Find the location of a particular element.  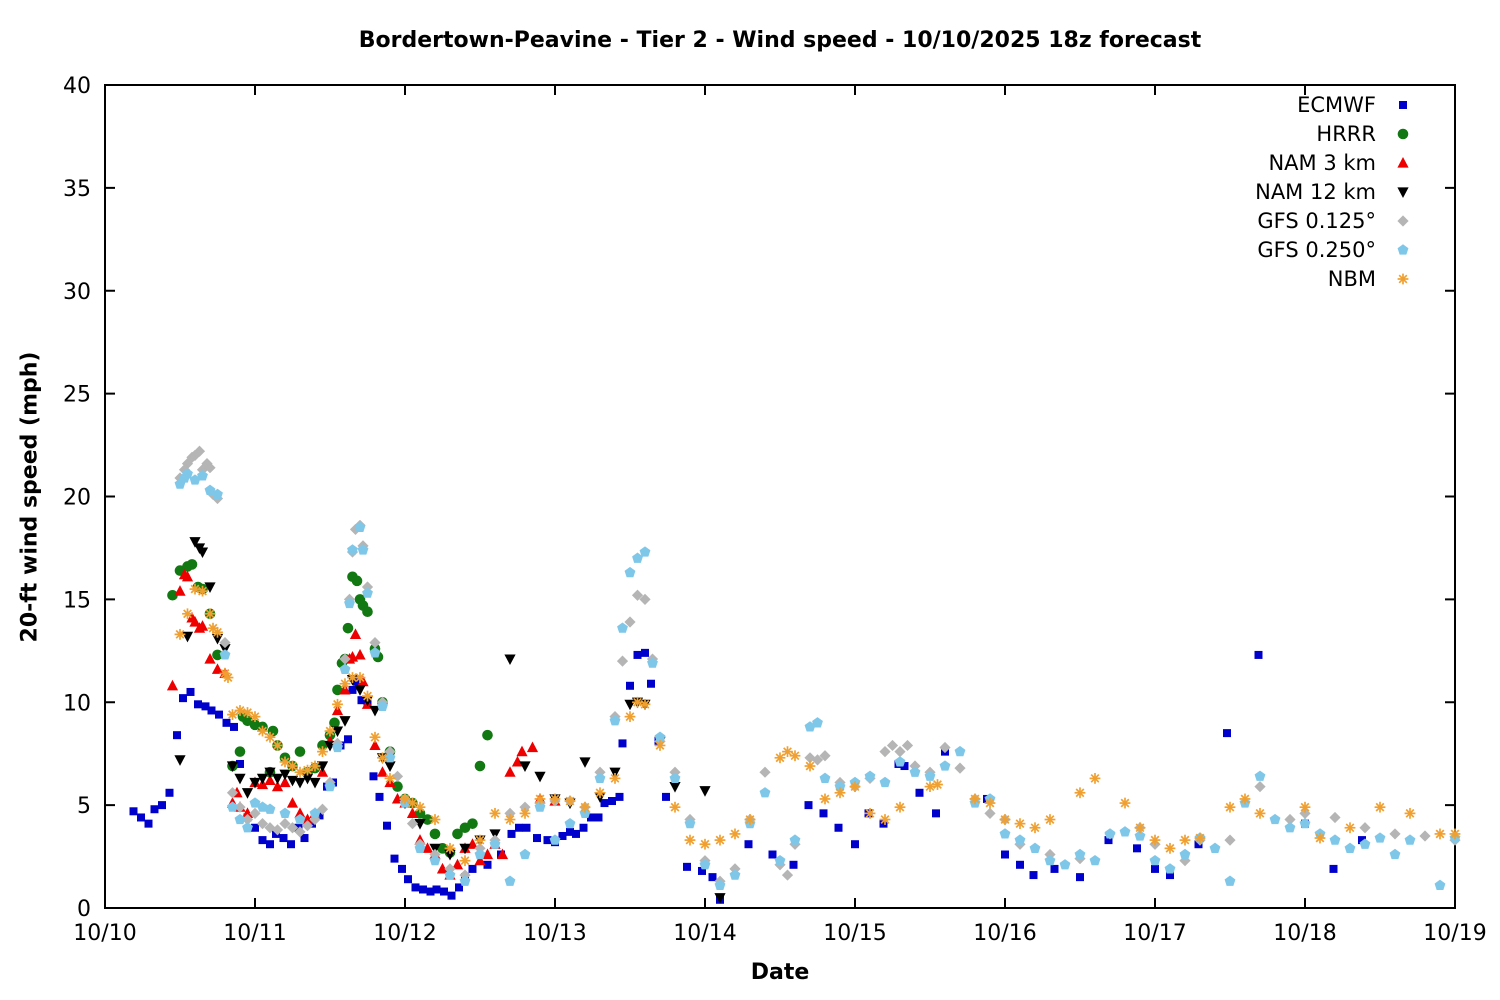

y-tick-label: 15 is located at coordinates (77, 600).